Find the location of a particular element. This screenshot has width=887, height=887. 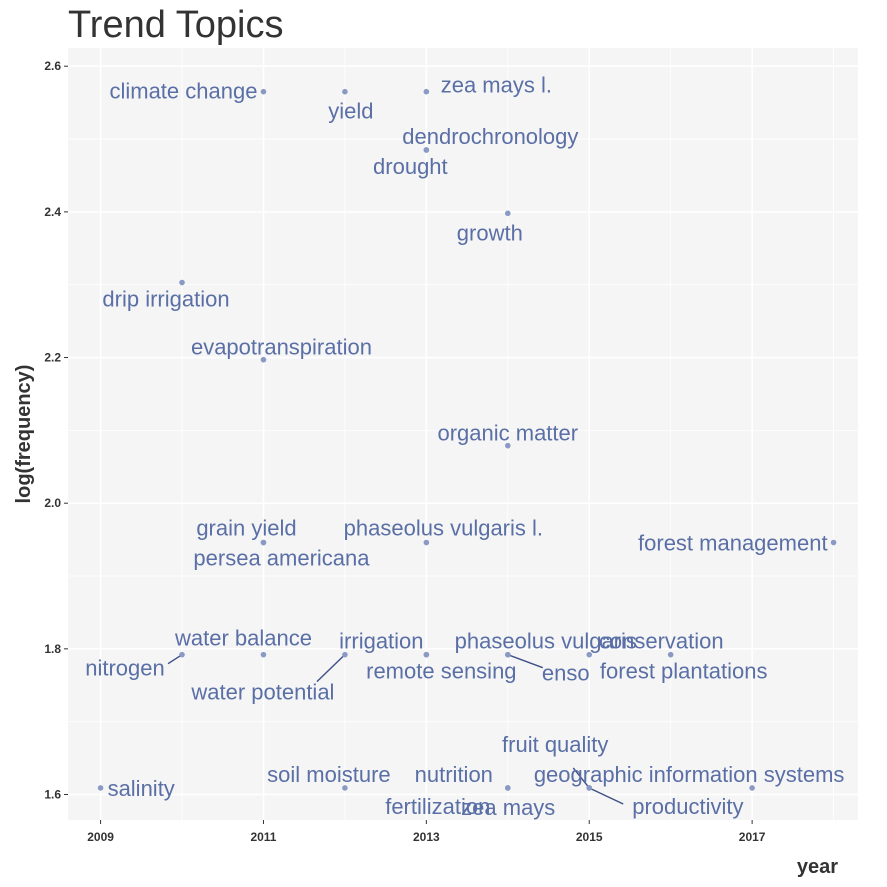

point-drip-irrigation is located at coordinates (182, 282).